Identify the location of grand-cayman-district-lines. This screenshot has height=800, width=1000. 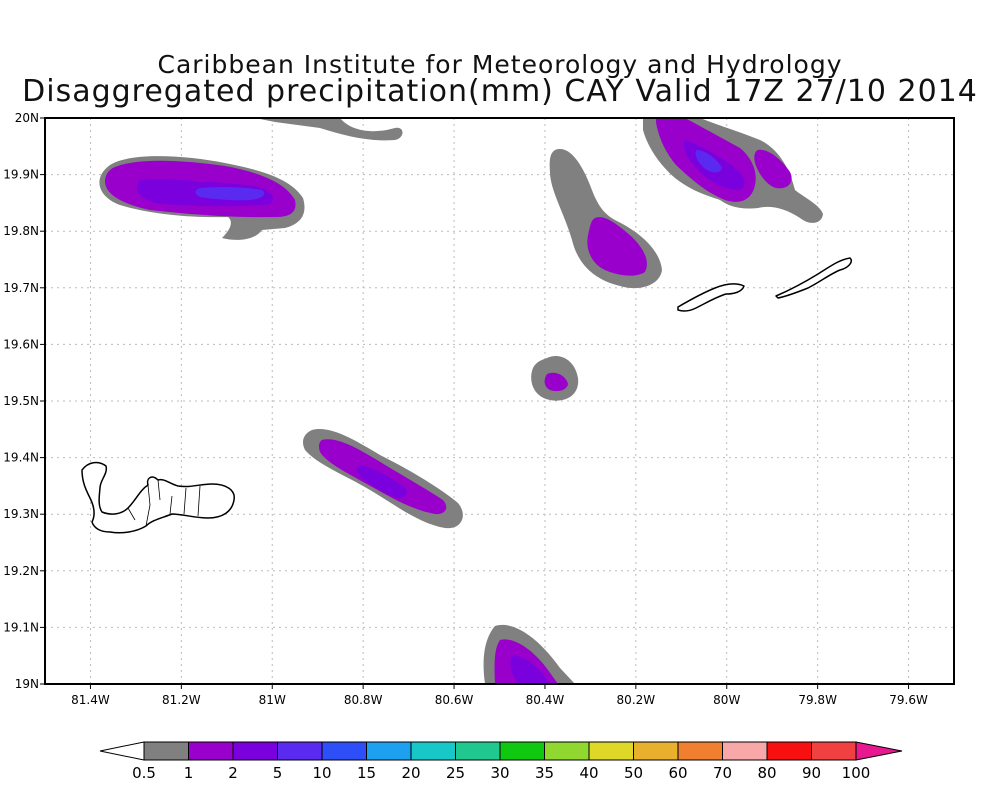
(164, 503).